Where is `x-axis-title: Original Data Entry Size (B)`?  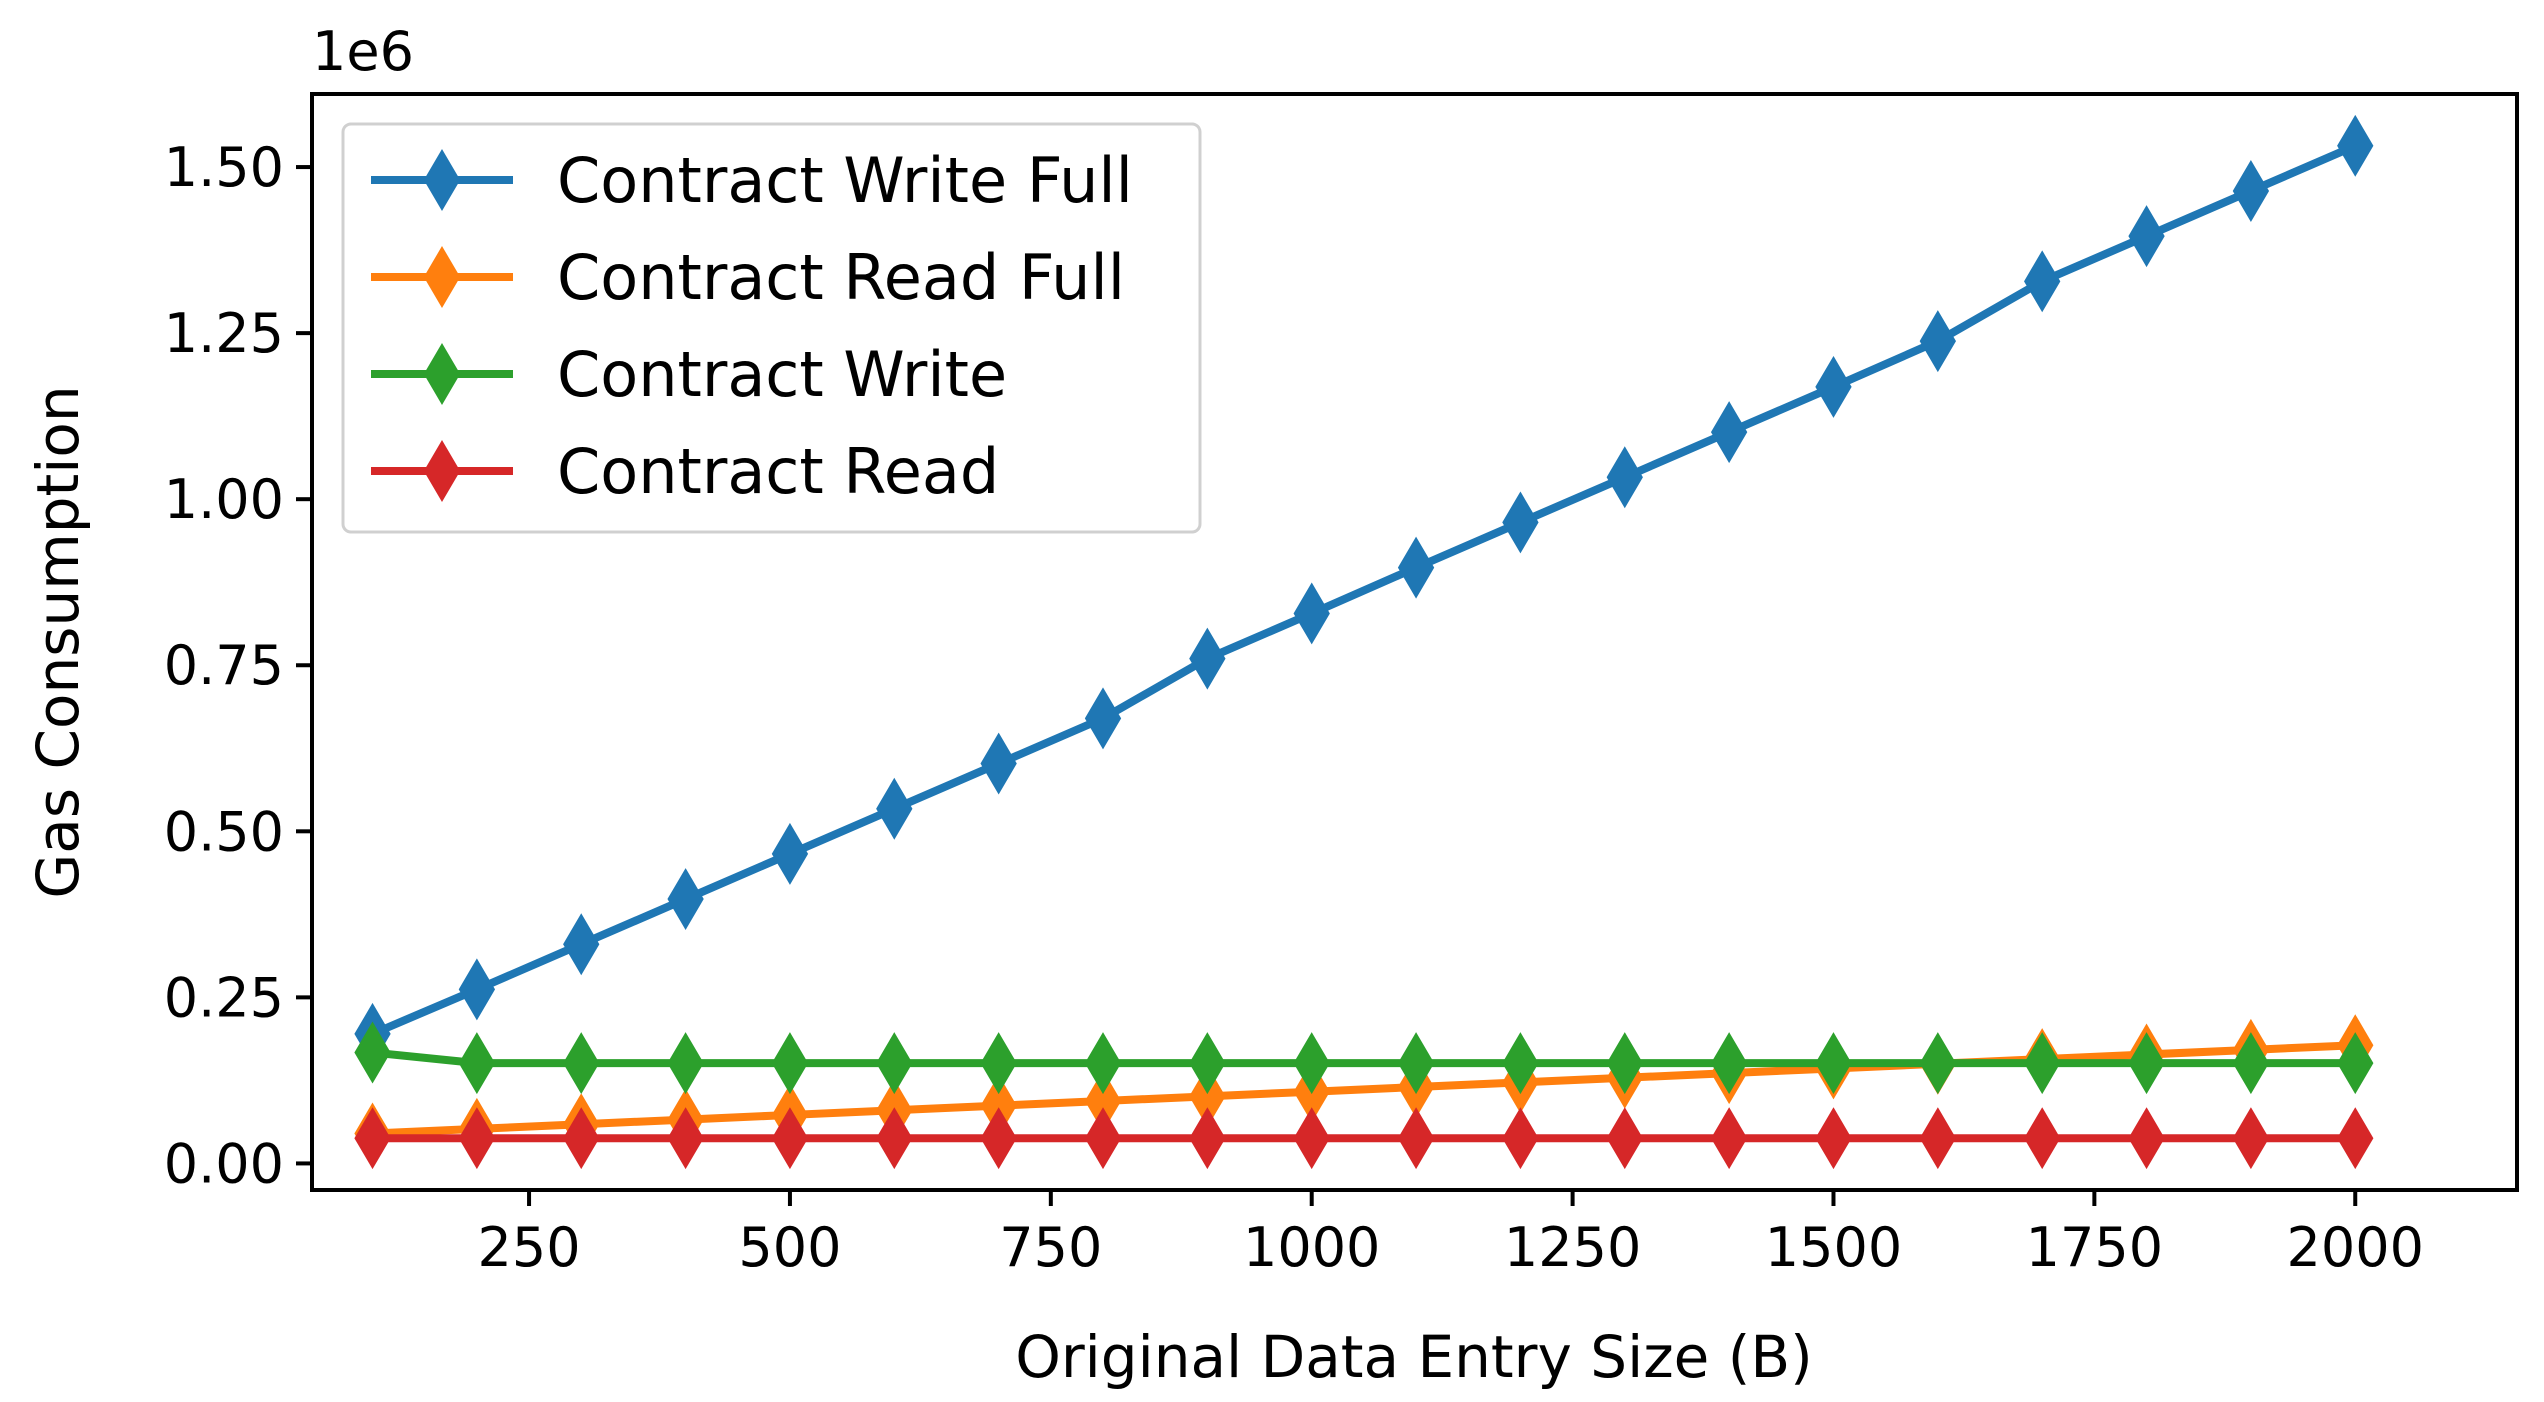
x-axis-title: Original Data Entry Size (B) is located at coordinates (1414, 1357).